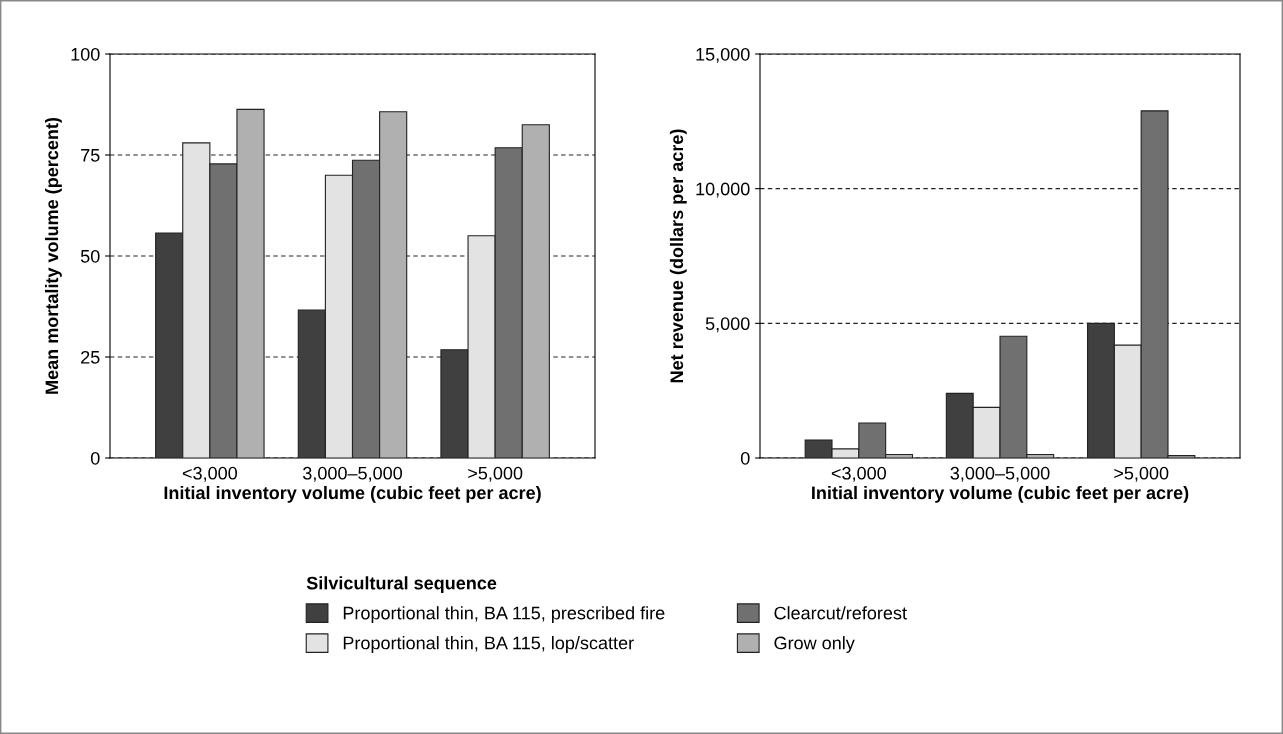 The image size is (1283, 734). What do you see at coordinates (723, 55) in the screenshot?
I see `y-tick-label: 15,000` at bounding box center [723, 55].